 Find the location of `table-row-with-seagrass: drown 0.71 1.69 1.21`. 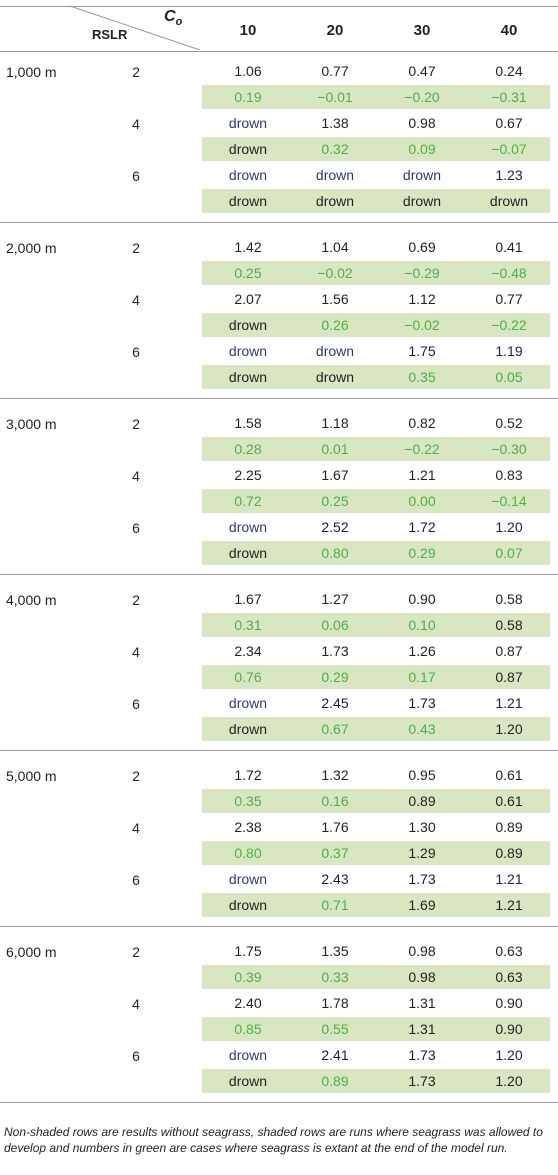

table-row-with-seagrass: drown 0.71 1.69 1.21 is located at coordinates (279, 905).